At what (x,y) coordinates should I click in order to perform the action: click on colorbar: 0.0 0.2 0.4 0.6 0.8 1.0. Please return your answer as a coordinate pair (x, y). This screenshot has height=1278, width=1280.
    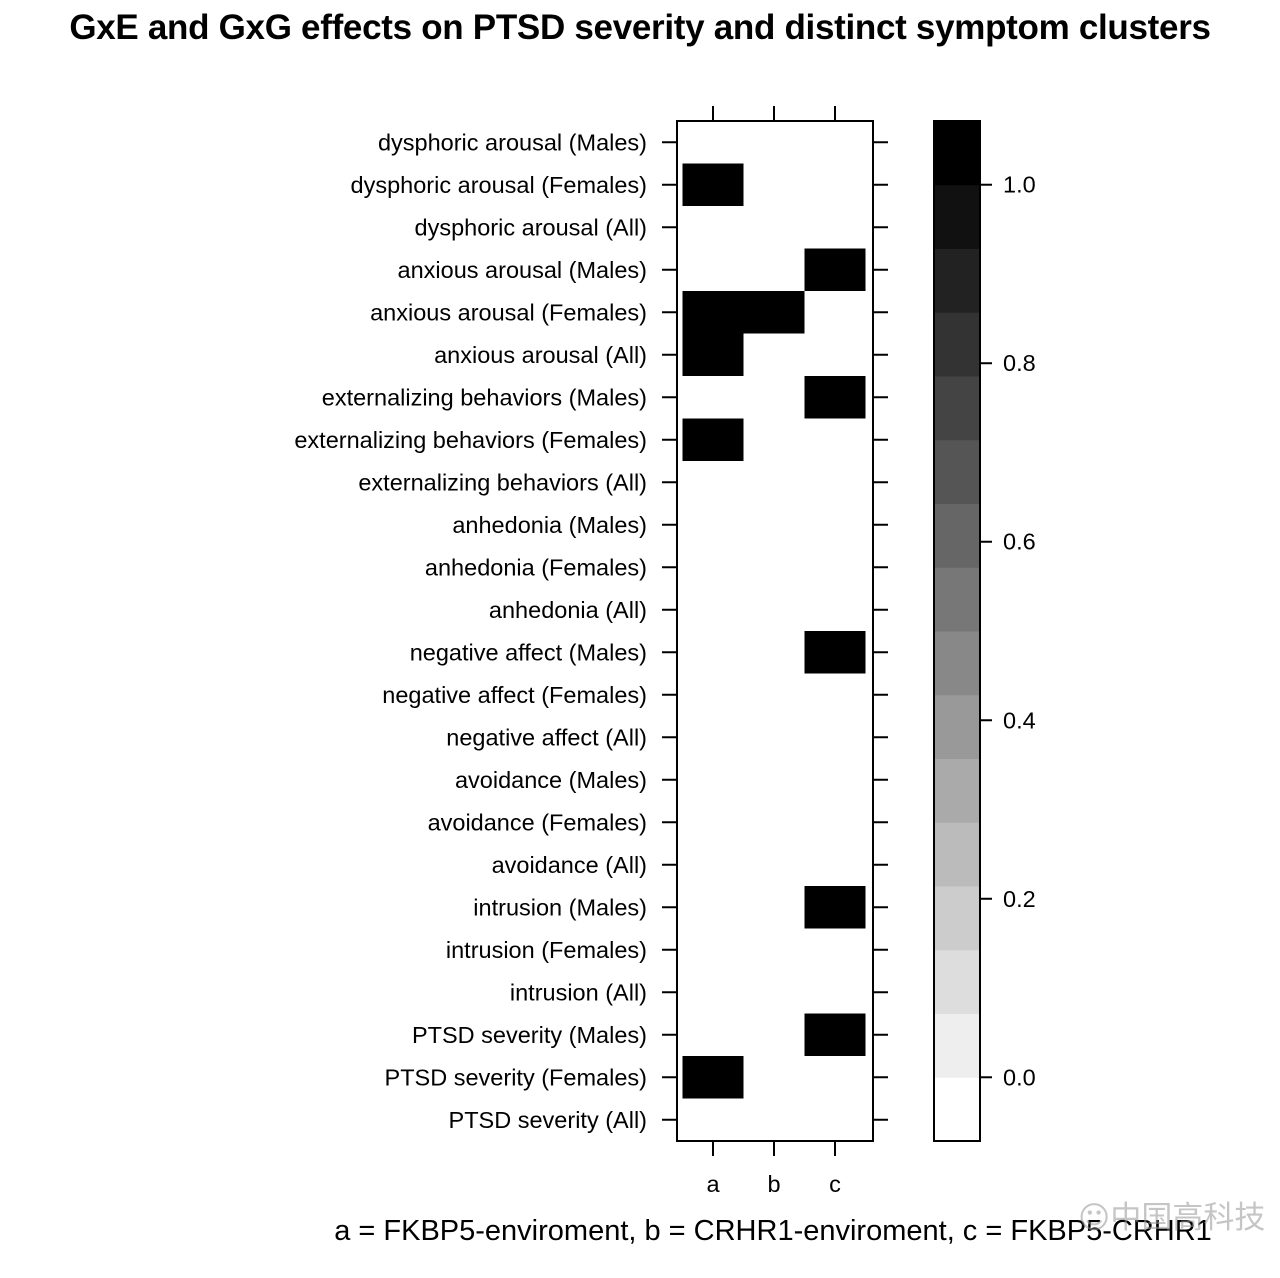
    Looking at the image, I should click on (984, 631).